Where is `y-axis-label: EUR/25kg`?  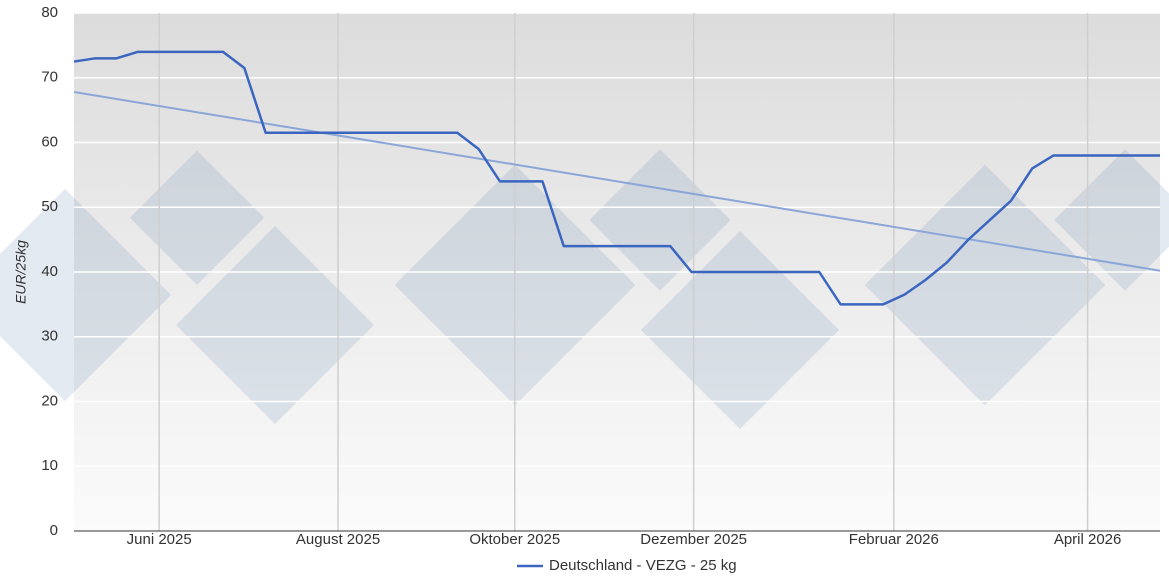
y-axis-label: EUR/25kg is located at coordinates (21, 272).